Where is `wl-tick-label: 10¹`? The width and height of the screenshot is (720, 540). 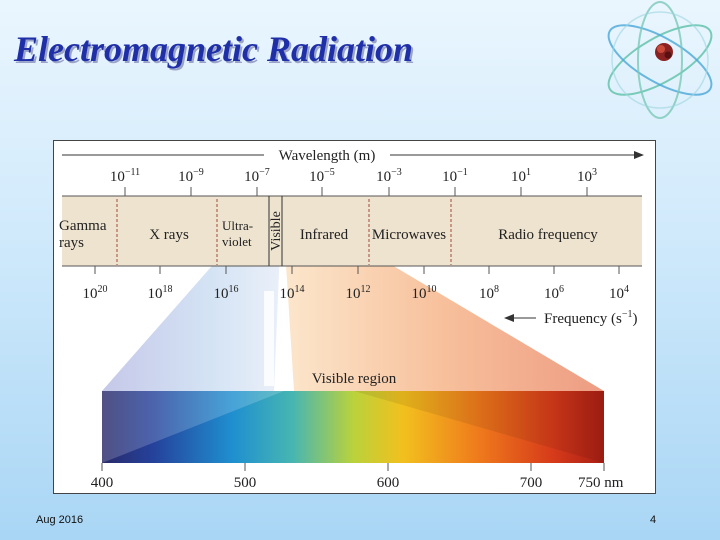 wl-tick-label: 10¹ is located at coordinates (521, 176).